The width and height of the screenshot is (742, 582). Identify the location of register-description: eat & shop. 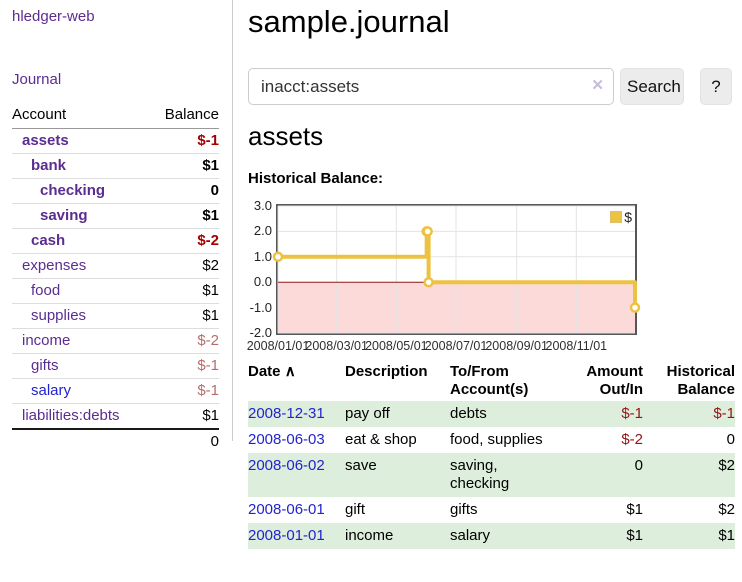
(381, 439).